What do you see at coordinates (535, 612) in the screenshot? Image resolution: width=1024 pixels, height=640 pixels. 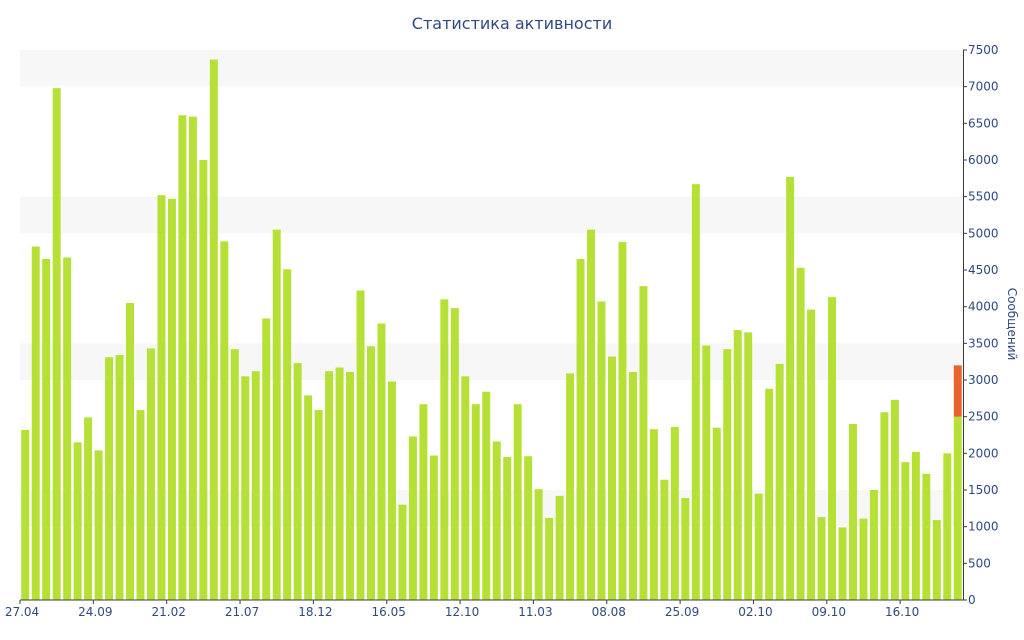 I see `x-tick-label: 11.03` at bounding box center [535, 612].